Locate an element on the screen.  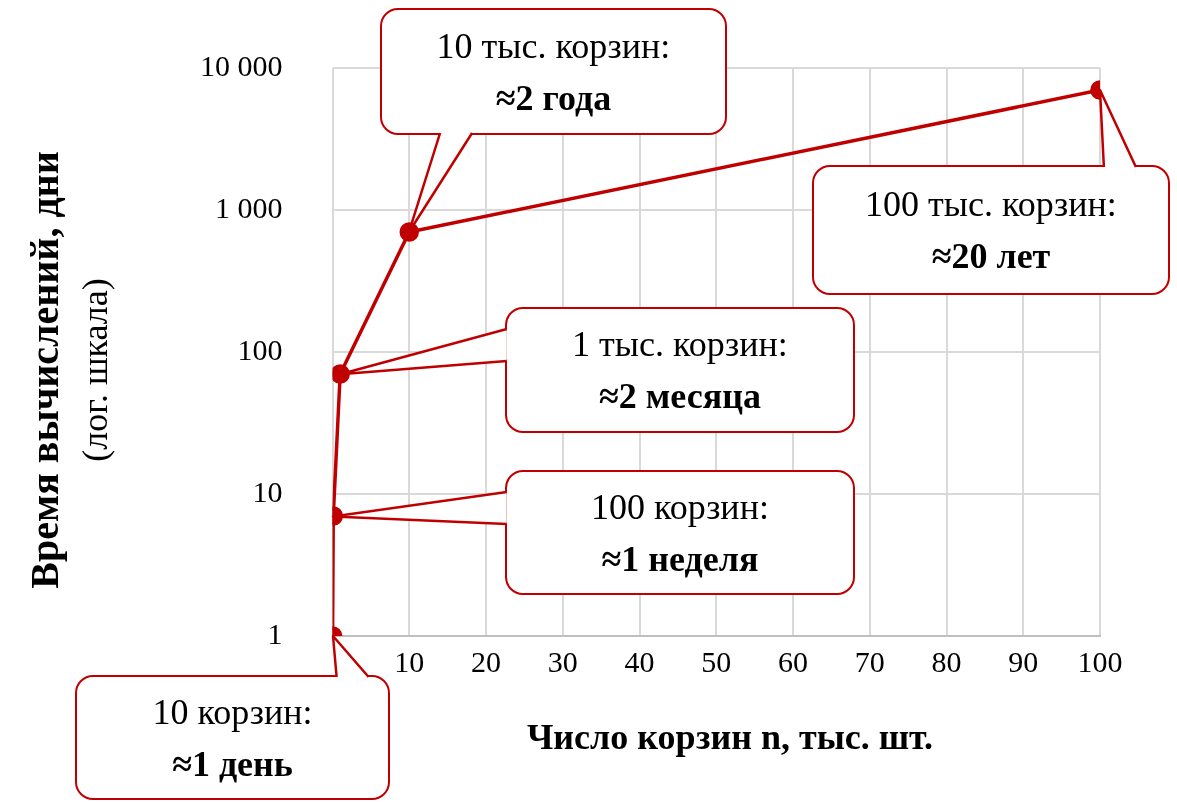
x-tick-label: 30 is located at coordinates (562, 661).